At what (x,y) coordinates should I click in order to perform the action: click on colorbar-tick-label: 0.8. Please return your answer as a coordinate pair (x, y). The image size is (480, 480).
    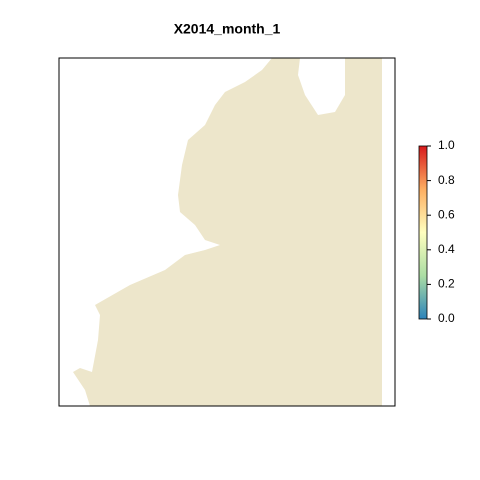
    Looking at the image, I should click on (446, 180).